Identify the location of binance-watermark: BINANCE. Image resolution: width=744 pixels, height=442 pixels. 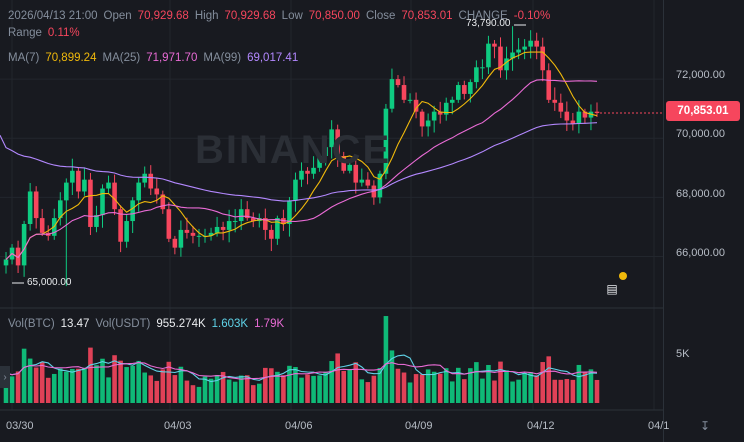
(293, 150).